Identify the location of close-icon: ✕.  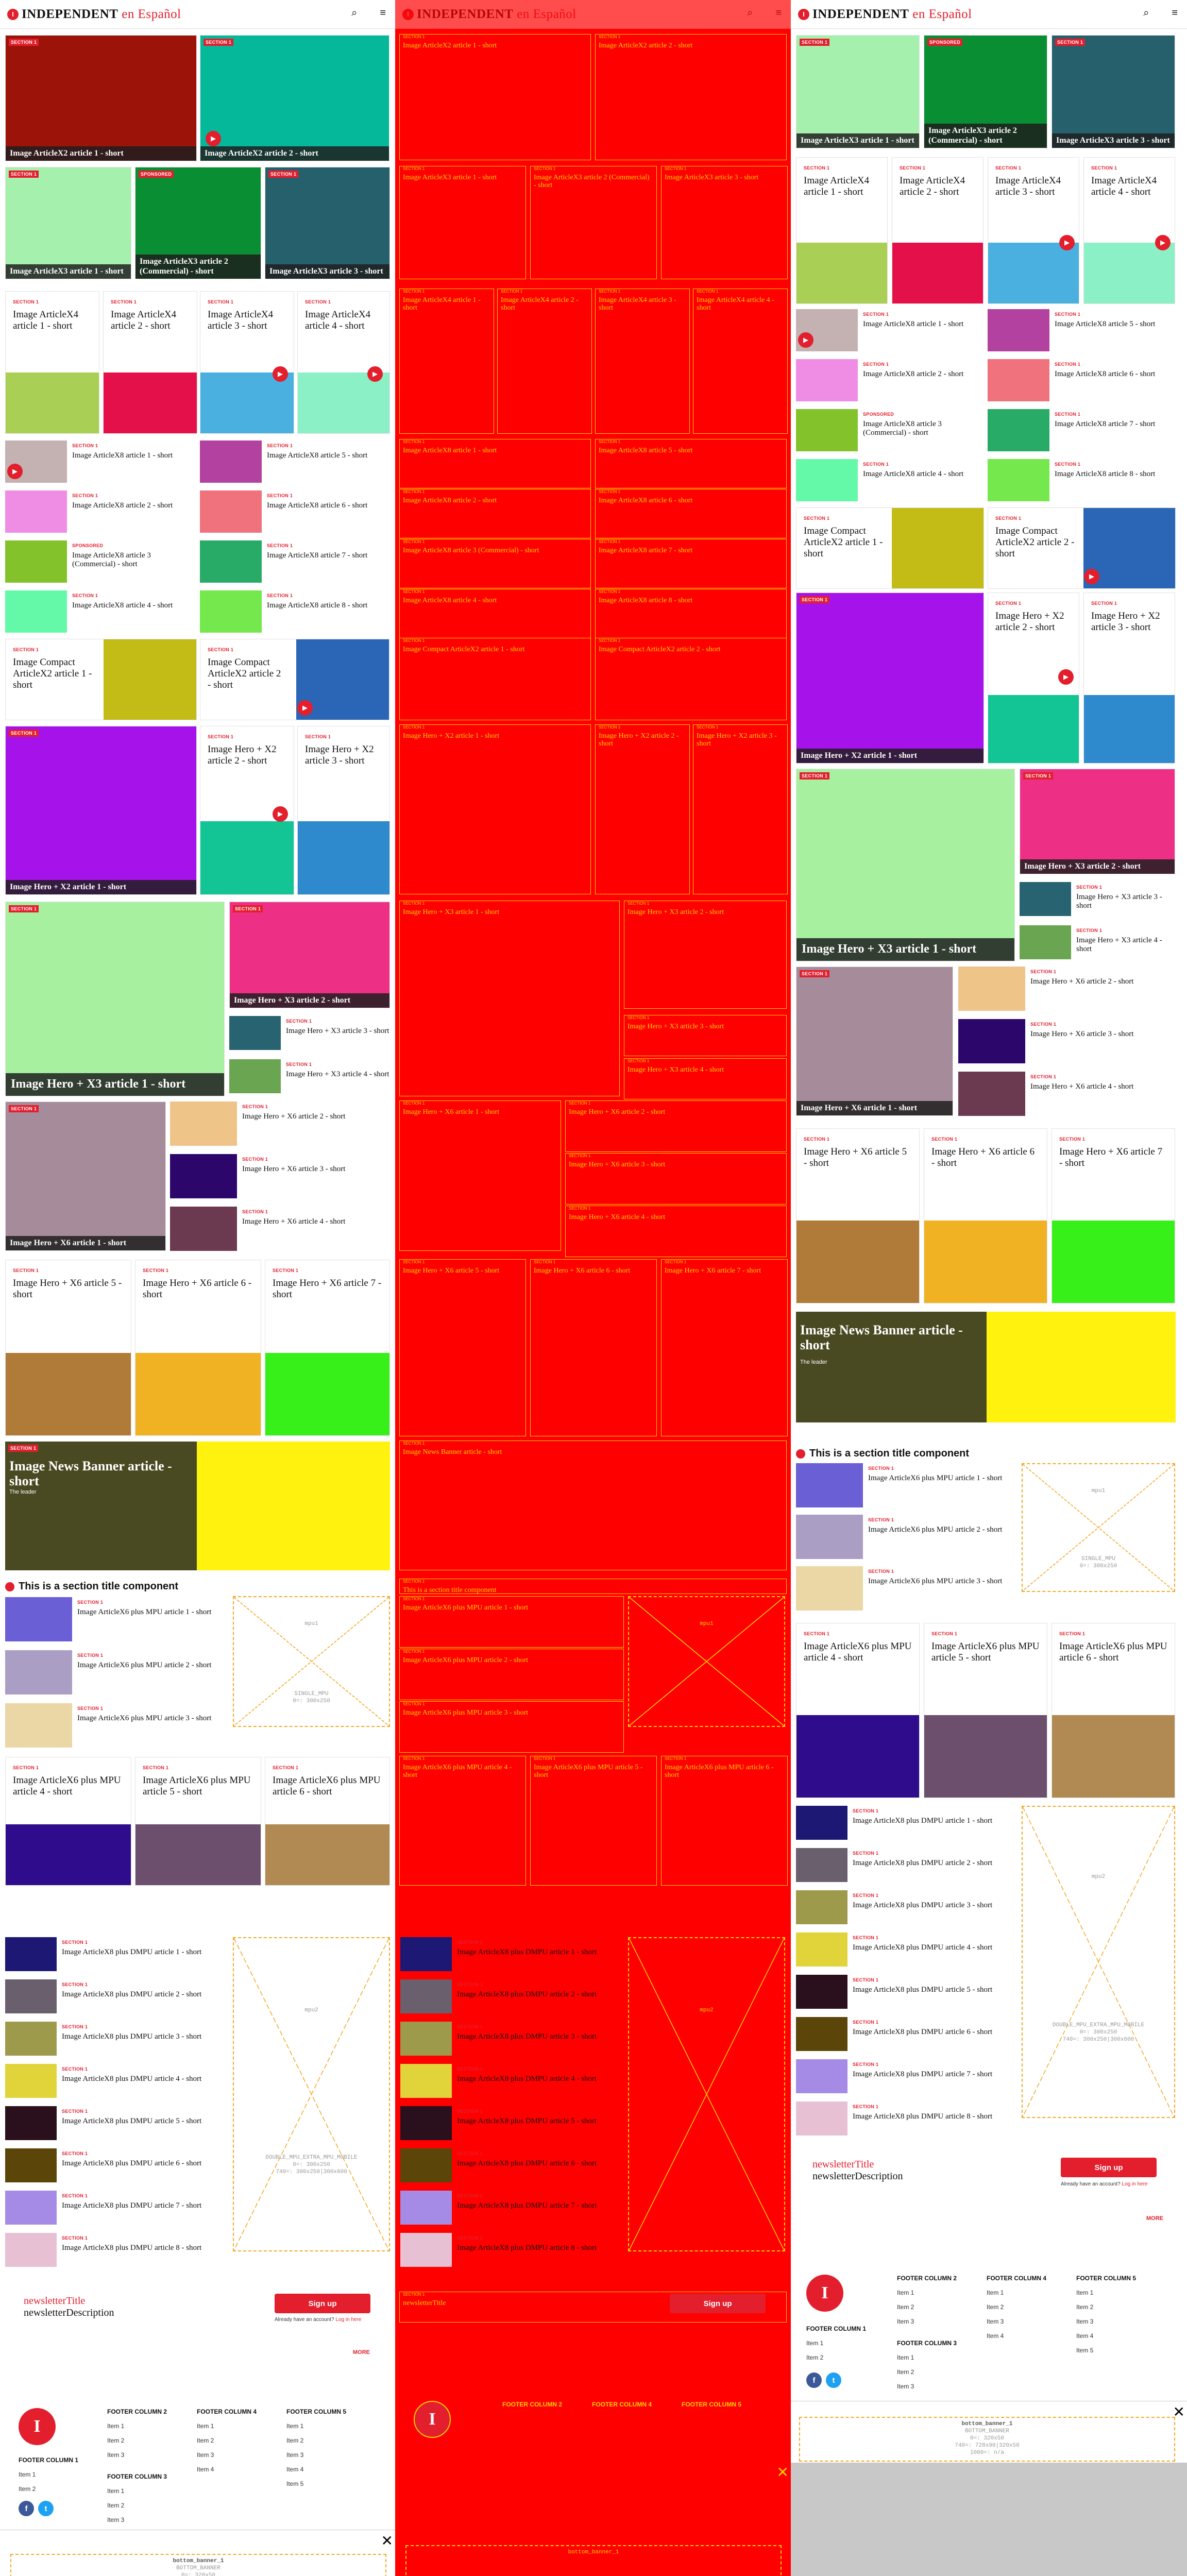
(387, 2540).